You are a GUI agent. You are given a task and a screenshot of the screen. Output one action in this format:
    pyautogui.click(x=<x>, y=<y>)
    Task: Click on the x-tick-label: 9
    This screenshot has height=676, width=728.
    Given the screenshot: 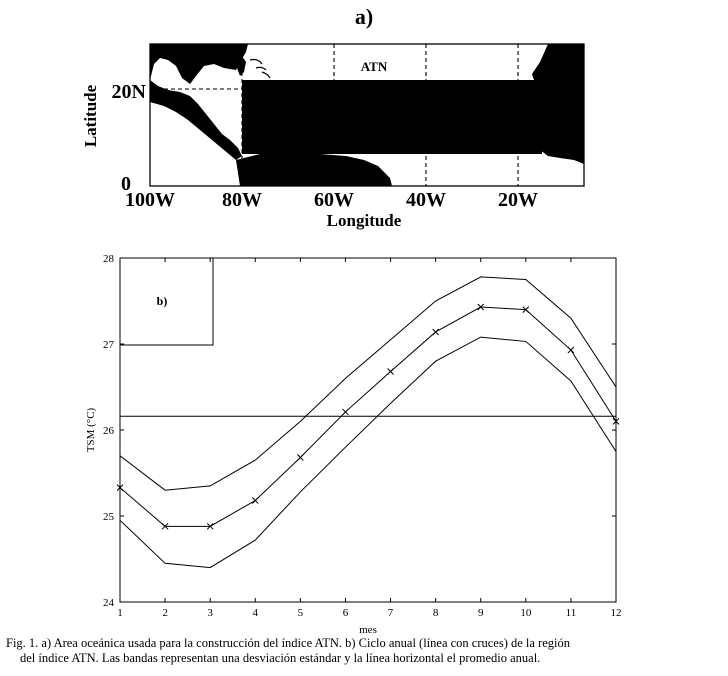 What is the action you would take?
    pyautogui.click(x=481, y=613)
    